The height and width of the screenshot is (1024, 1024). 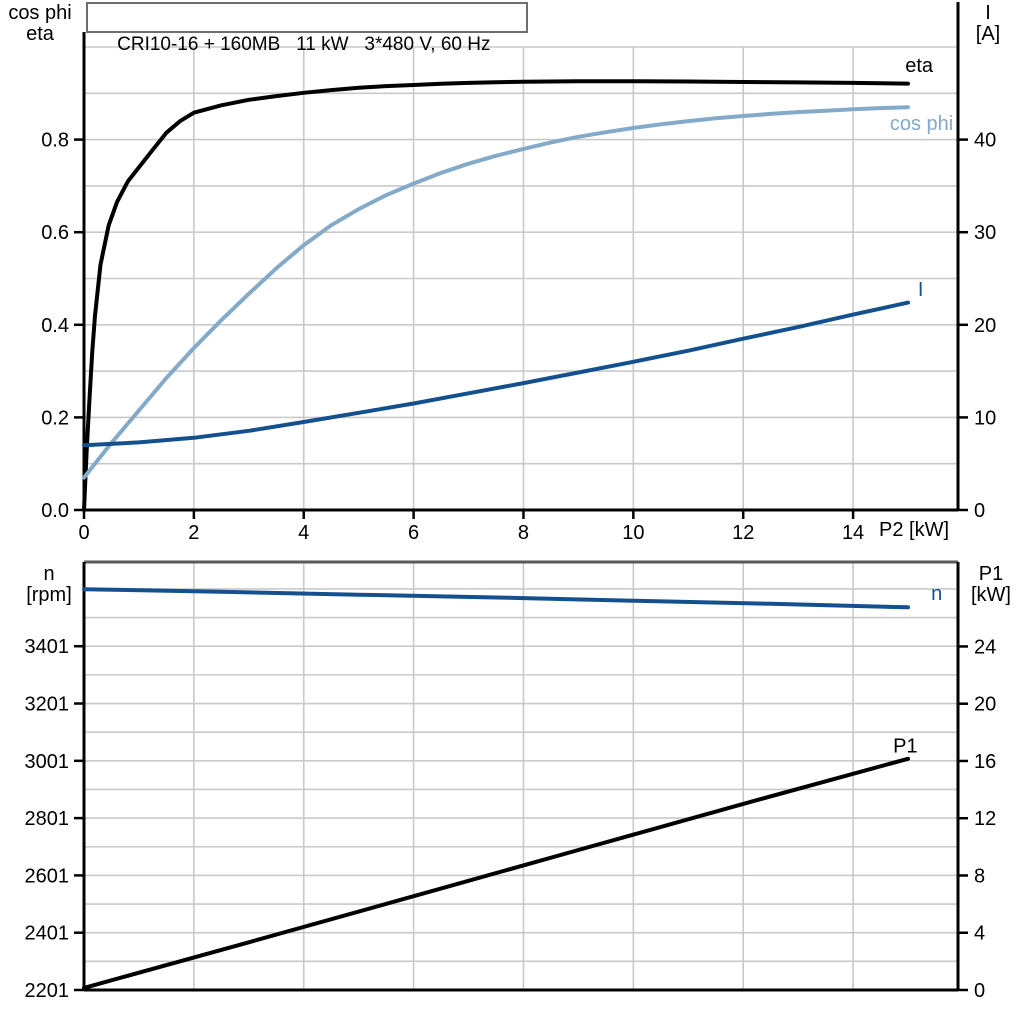 I want to click on left-tick-label: 0.8, so click(x=55, y=141).